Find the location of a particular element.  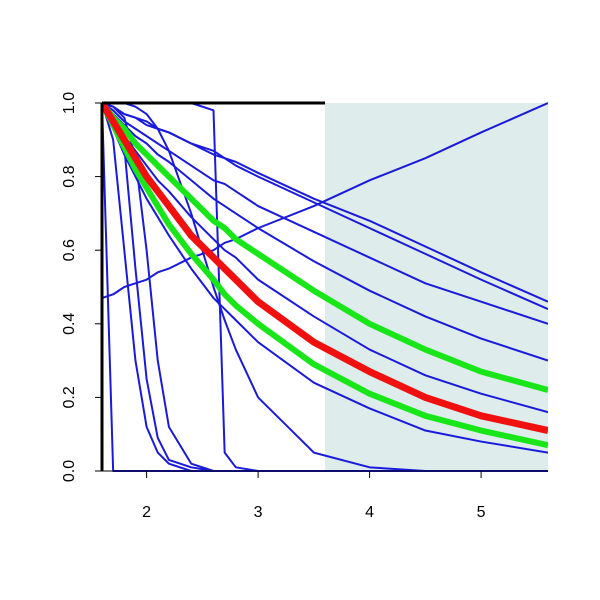

x-tick-label: 3 is located at coordinates (258, 512).